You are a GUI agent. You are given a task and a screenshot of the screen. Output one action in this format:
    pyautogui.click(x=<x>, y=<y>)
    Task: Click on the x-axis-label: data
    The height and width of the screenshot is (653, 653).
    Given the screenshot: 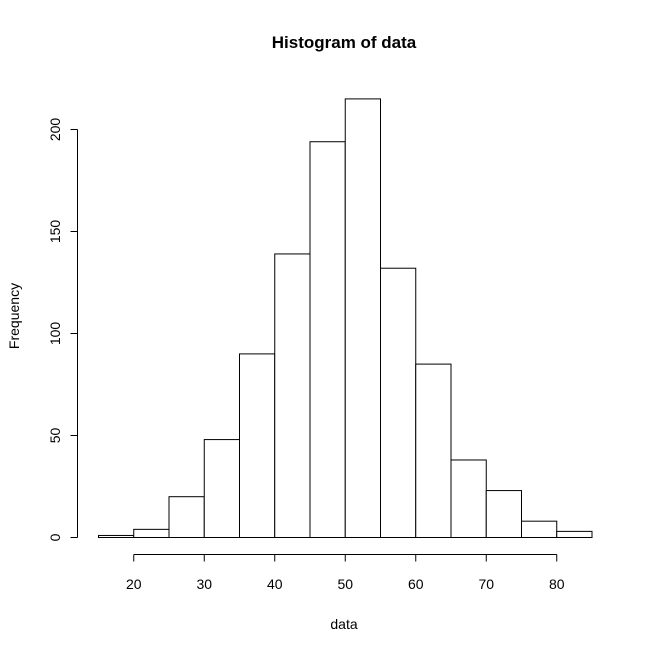 What is the action you would take?
    pyautogui.click(x=343, y=624)
    